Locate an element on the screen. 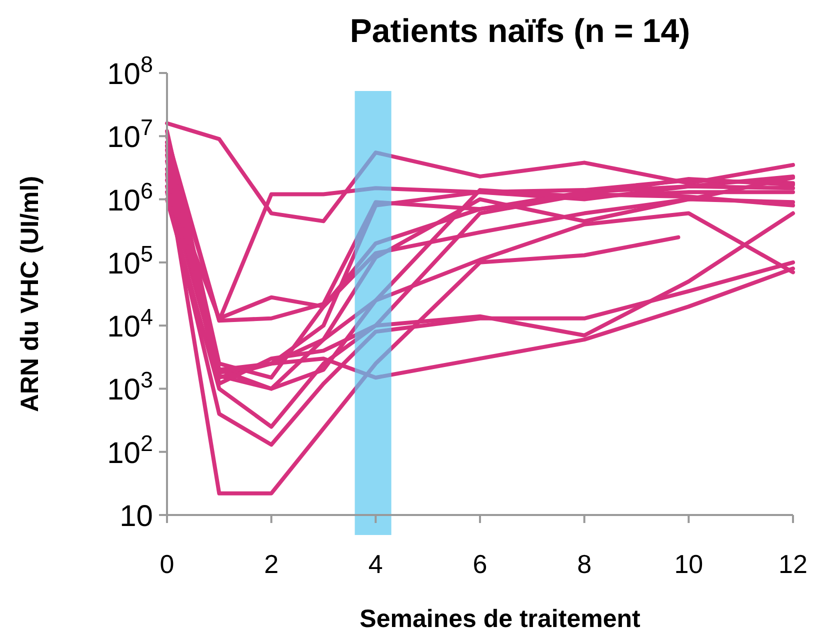 The image size is (813, 637). y-tick-label: 10$^{6}$ is located at coordinates (130, 198).